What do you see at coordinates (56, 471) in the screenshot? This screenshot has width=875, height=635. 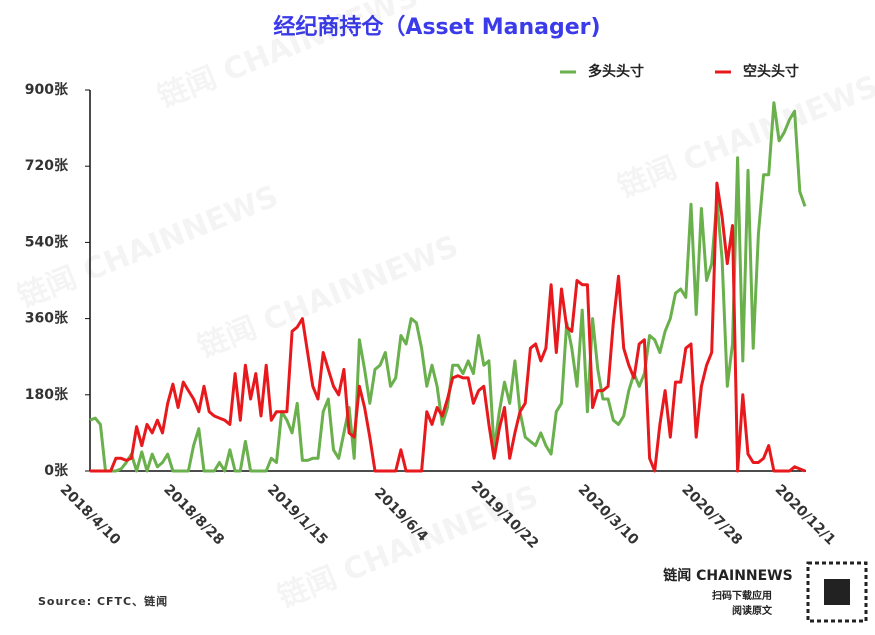 I see `y-tick-label: 0张` at bounding box center [56, 471].